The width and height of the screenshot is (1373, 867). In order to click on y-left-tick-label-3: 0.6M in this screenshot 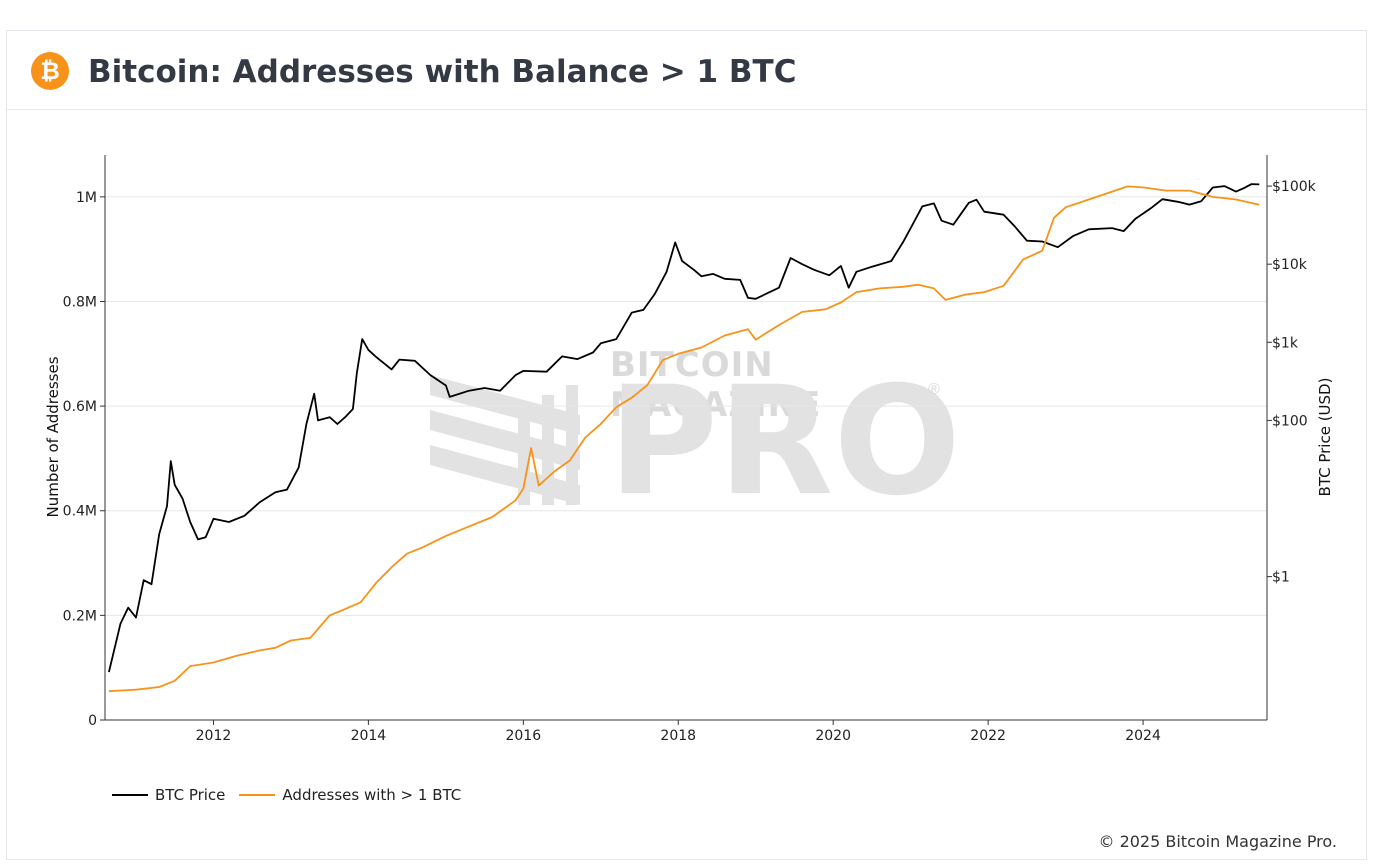, I will do `click(80, 407)`.